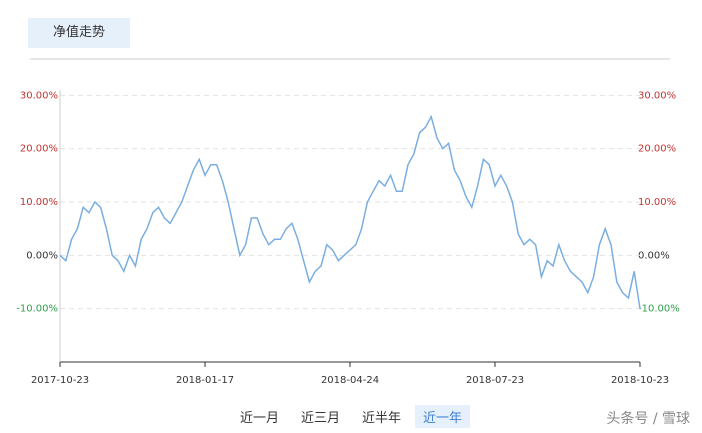 The width and height of the screenshot is (702, 433). I want to click on range-buttons: 近一月 近三月 近半年 近一年, so click(351, 416).